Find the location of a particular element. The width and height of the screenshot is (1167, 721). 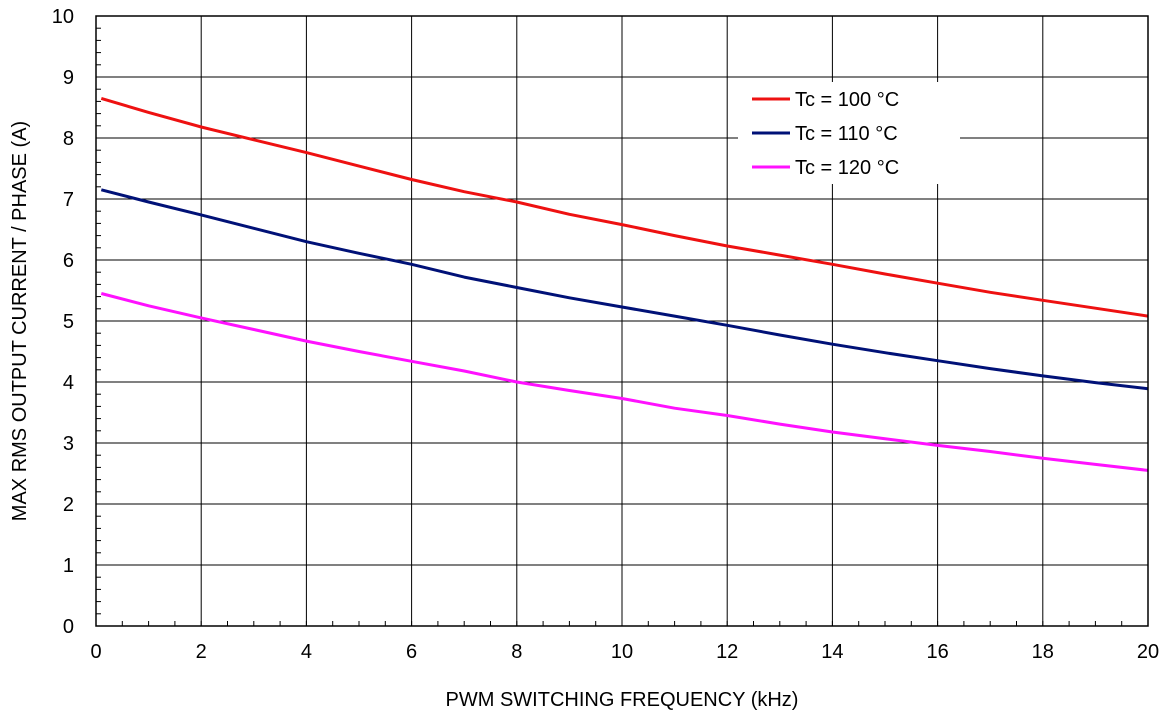

y-tick-label: 8 is located at coordinates (68, 139).